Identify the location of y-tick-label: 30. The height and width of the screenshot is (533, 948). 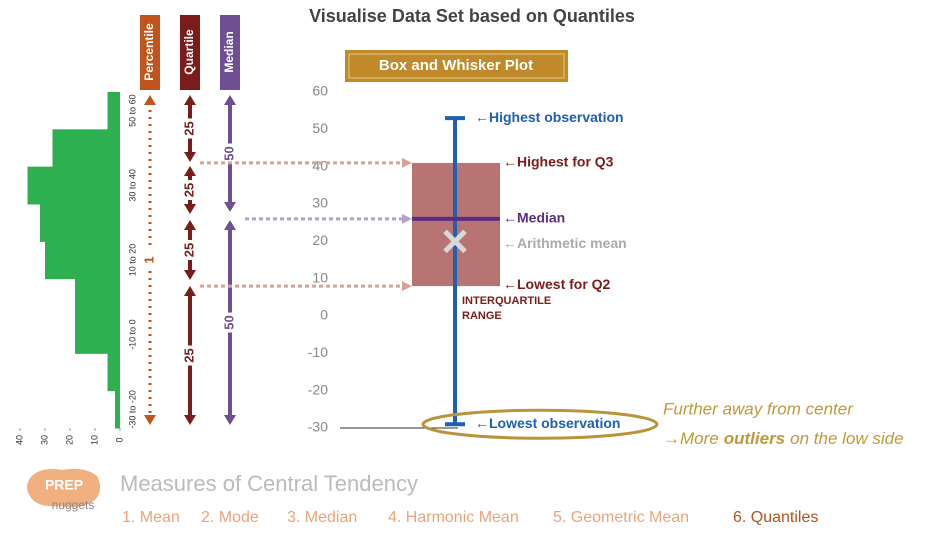
(320, 203).